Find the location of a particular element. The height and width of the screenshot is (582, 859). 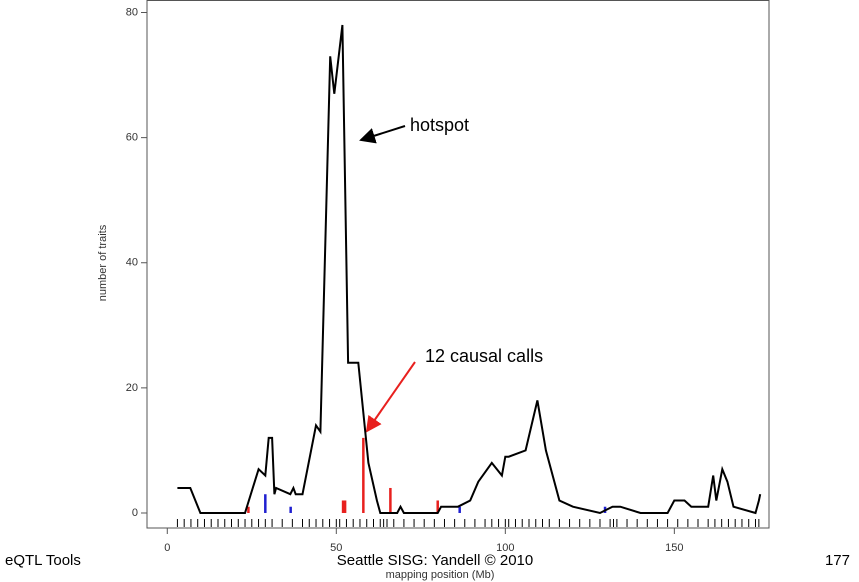

footer-right: 177 is located at coordinates (837, 560).